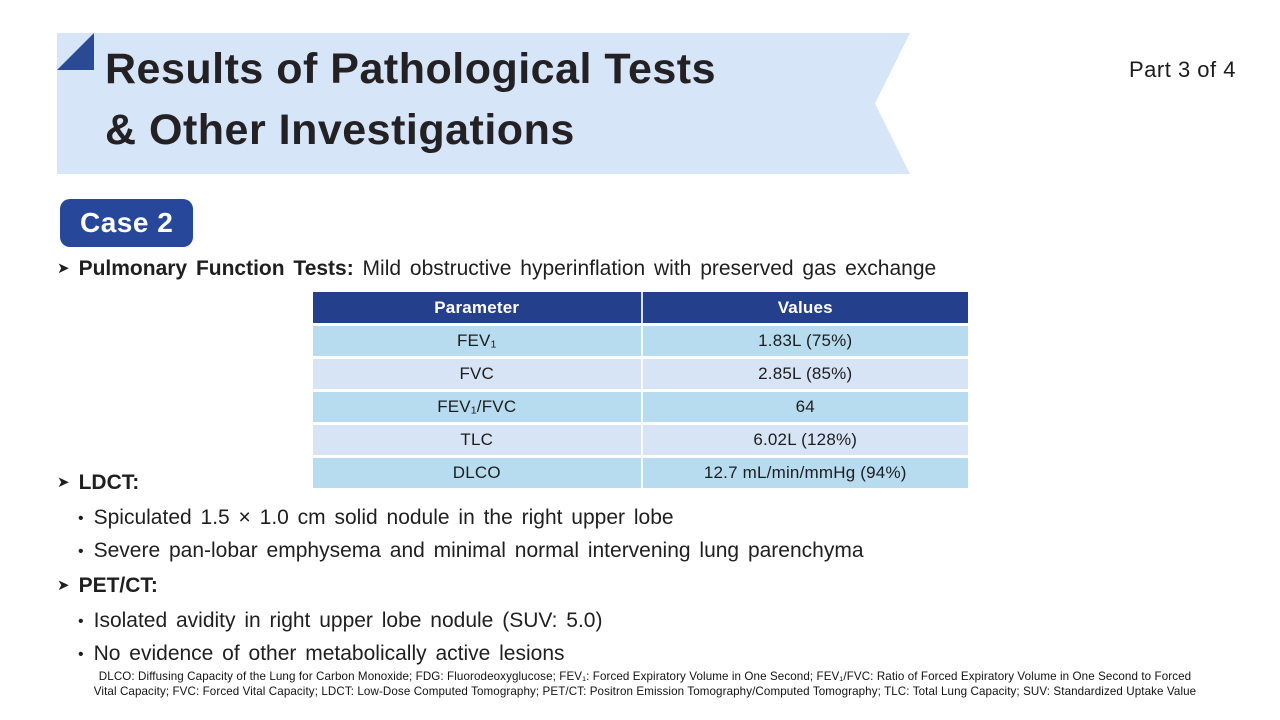  Describe the element at coordinates (804, 440) in the screenshot. I see `table-cell-value: 6.02L (128%)` at that location.